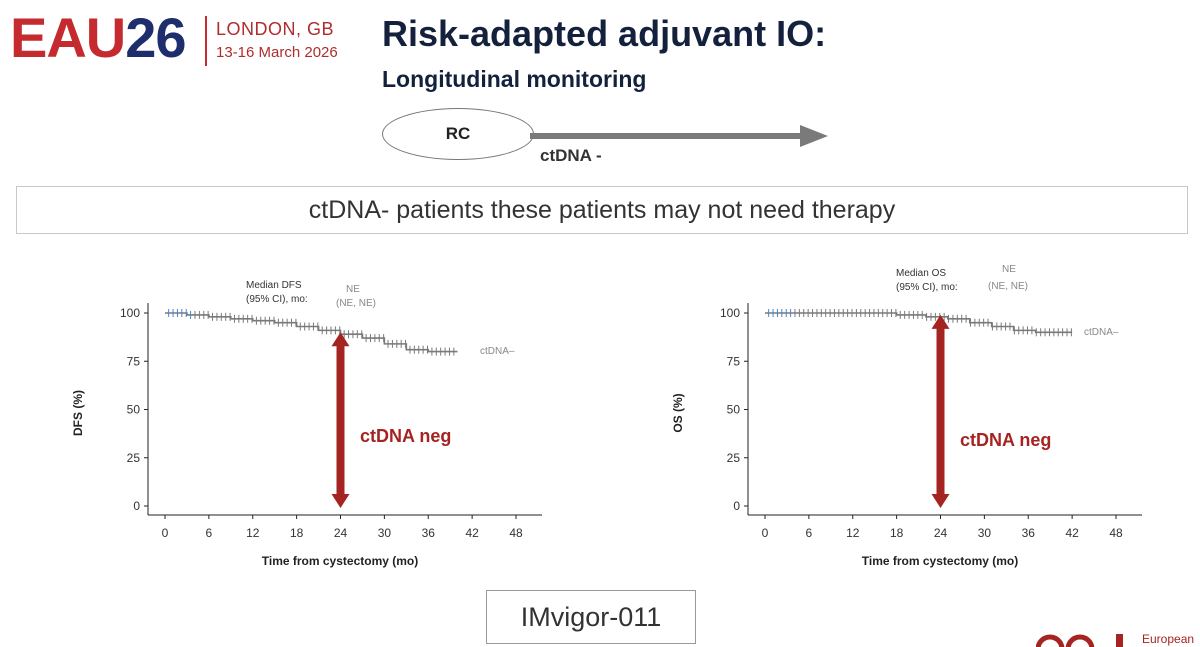  Describe the element at coordinates (514, 79) in the screenshot. I see `slide-subtitle: Longitudinal monitoring` at that location.